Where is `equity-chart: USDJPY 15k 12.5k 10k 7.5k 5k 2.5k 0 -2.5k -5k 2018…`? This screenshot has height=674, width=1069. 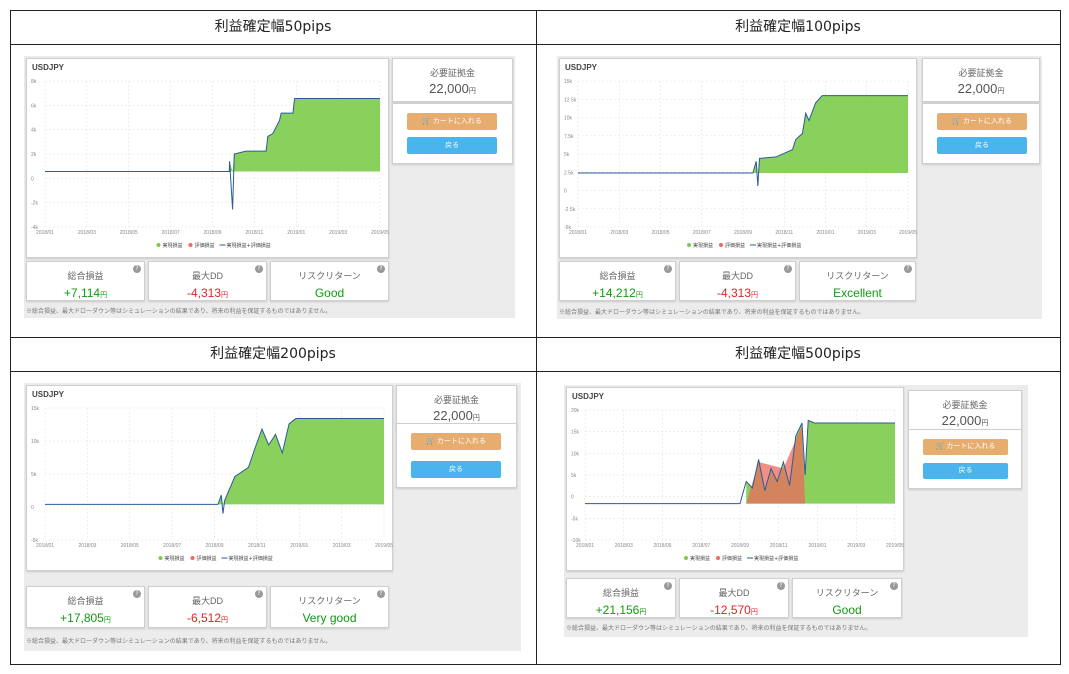
equity-chart: USDJPY 15k 12.5k 10k 7.5k 5k 2.5k 0 -2.5k -5k 2018… is located at coordinates (738, 158).